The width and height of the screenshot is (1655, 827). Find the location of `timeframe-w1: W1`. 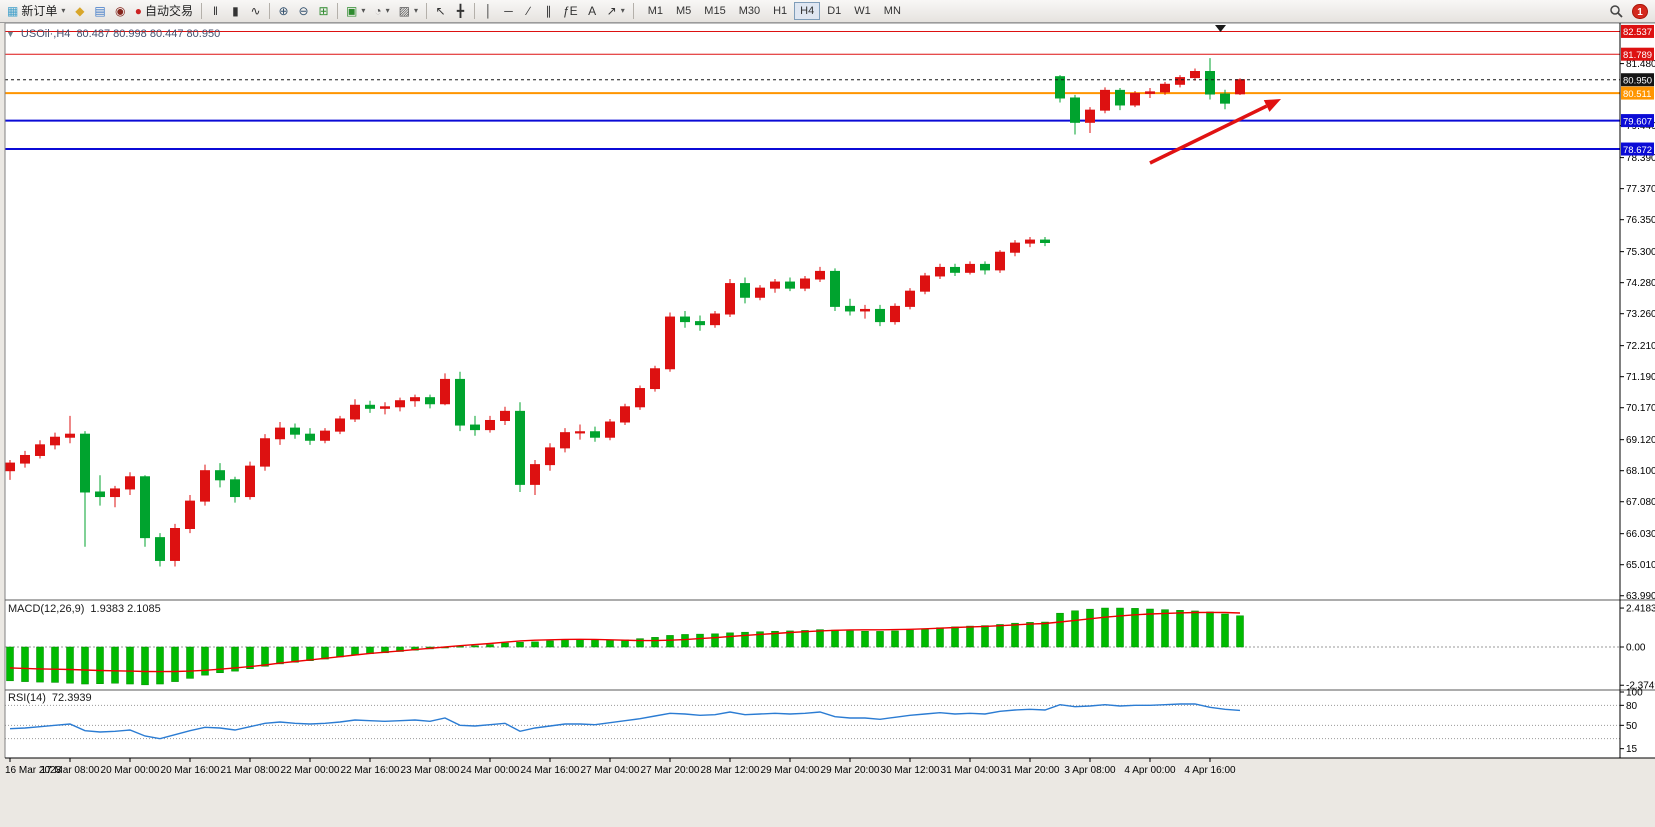

timeframe-w1: W1 is located at coordinates (862, 11).